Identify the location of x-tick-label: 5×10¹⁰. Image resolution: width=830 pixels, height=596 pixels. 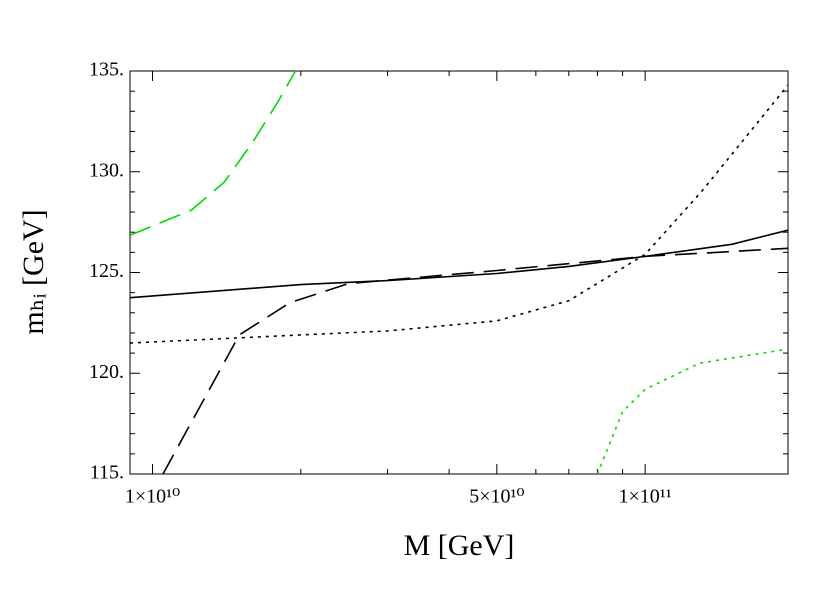
(496, 497).